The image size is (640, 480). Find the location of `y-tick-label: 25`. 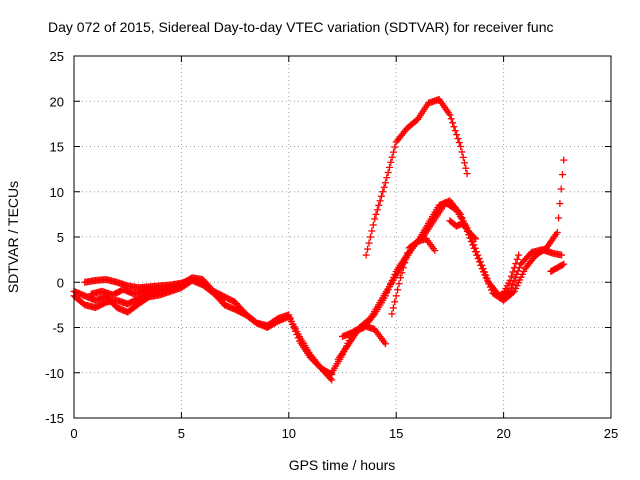

y-tick-label: 25 is located at coordinates (57, 56).